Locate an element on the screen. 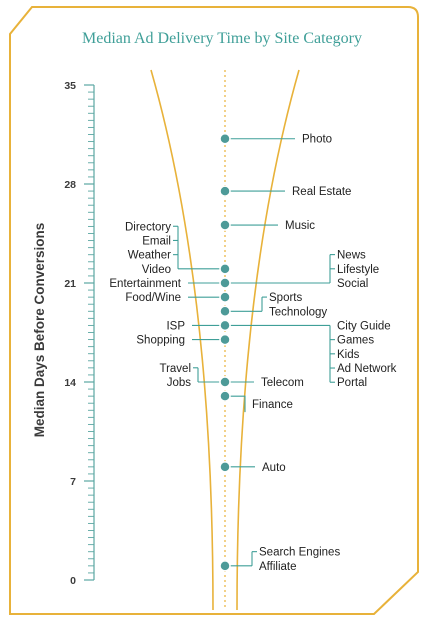 Image resolution: width=429 pixels, height=622 pixels. y-axis-label: Median Days Before Conversions is located at coordinates (39, 330).